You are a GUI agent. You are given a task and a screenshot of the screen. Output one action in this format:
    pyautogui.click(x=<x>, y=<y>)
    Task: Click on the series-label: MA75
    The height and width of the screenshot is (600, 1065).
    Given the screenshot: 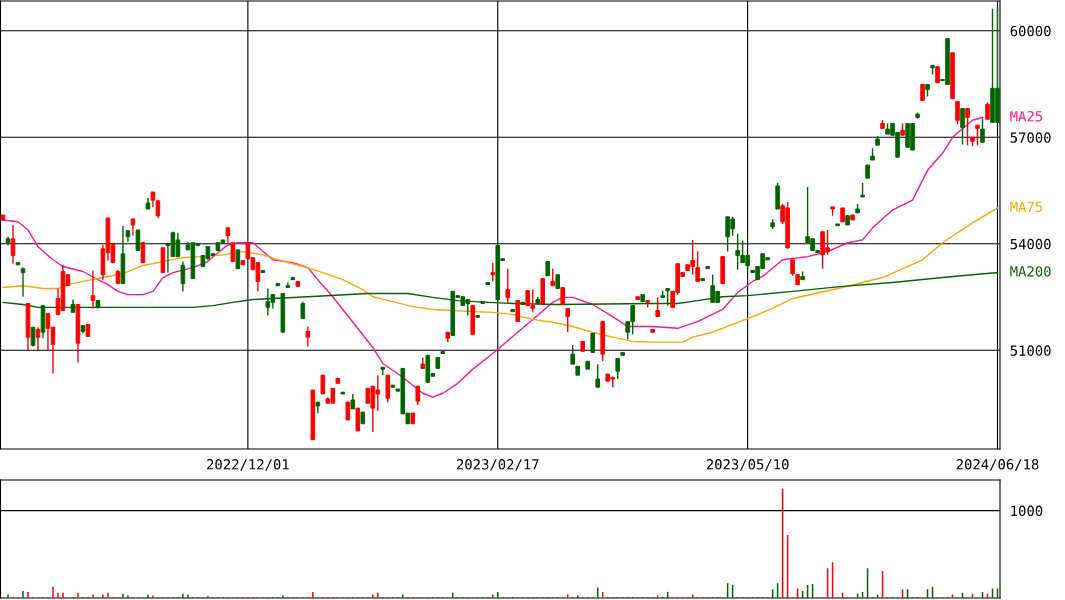 What is the action you would take?
    pyautogui.click(x=1026, y=207)
    